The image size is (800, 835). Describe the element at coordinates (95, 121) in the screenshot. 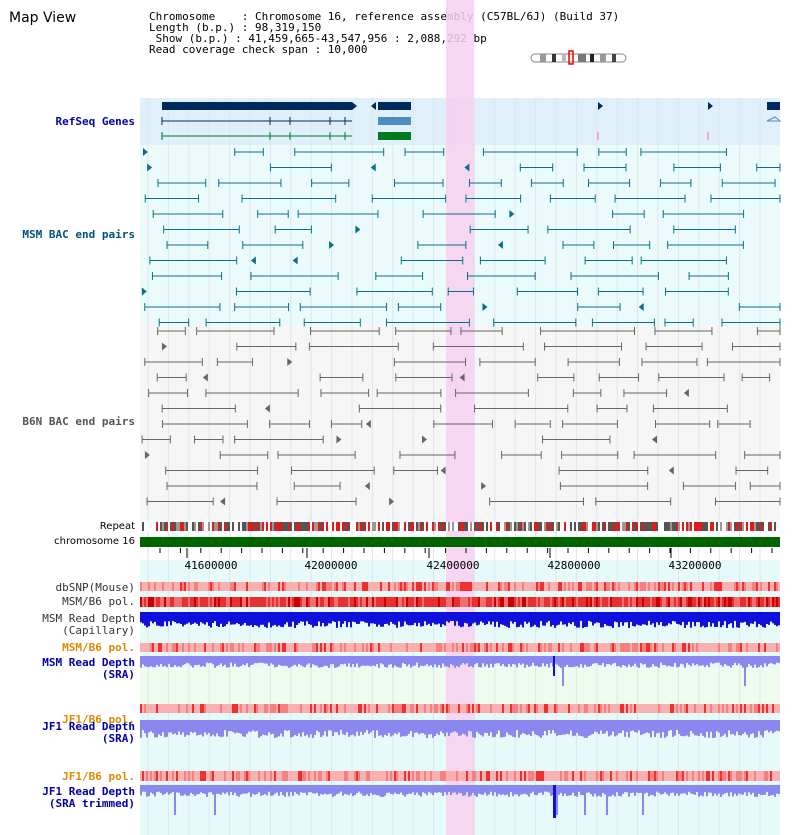

I see `track-label-refseq: RefSeq Genes` at that location.